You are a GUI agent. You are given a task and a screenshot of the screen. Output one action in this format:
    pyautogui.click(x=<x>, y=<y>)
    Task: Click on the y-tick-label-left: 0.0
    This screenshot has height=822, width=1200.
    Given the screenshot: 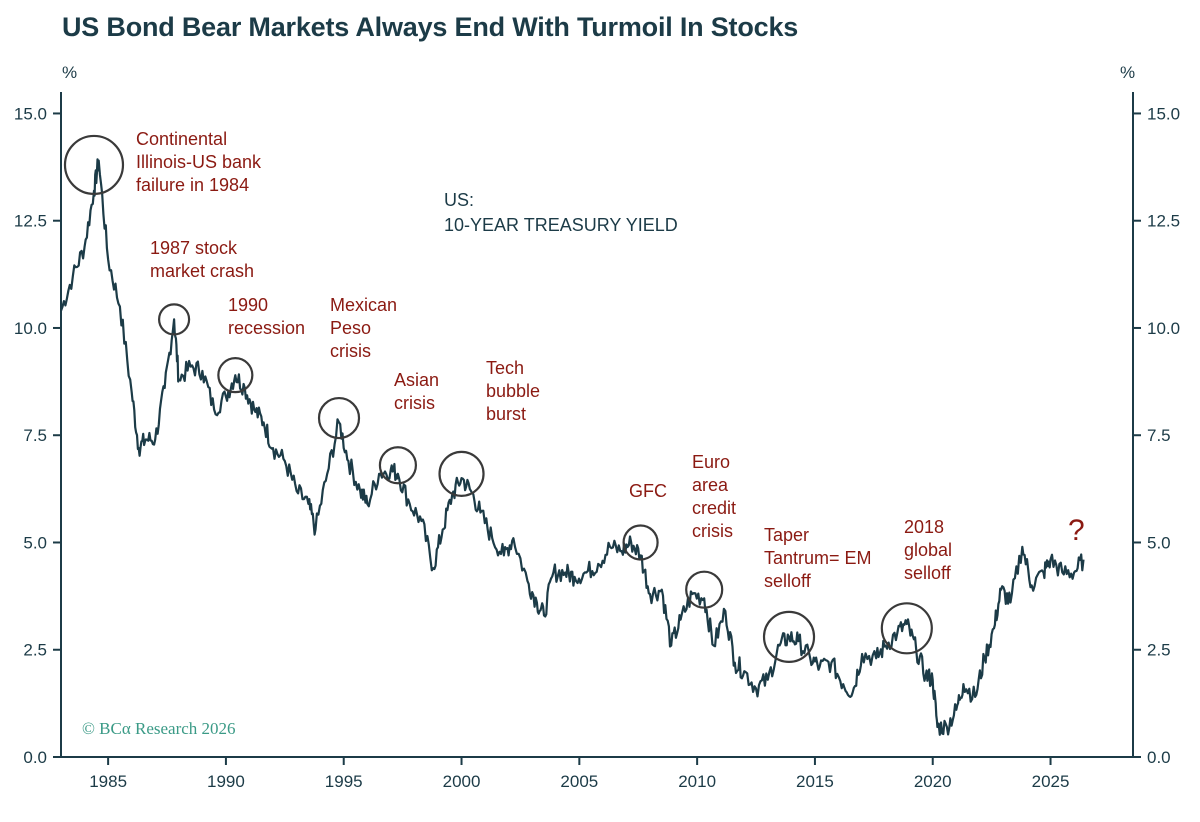 What is the action you would take?
    pyautogui.click(x=35, y=757)
    